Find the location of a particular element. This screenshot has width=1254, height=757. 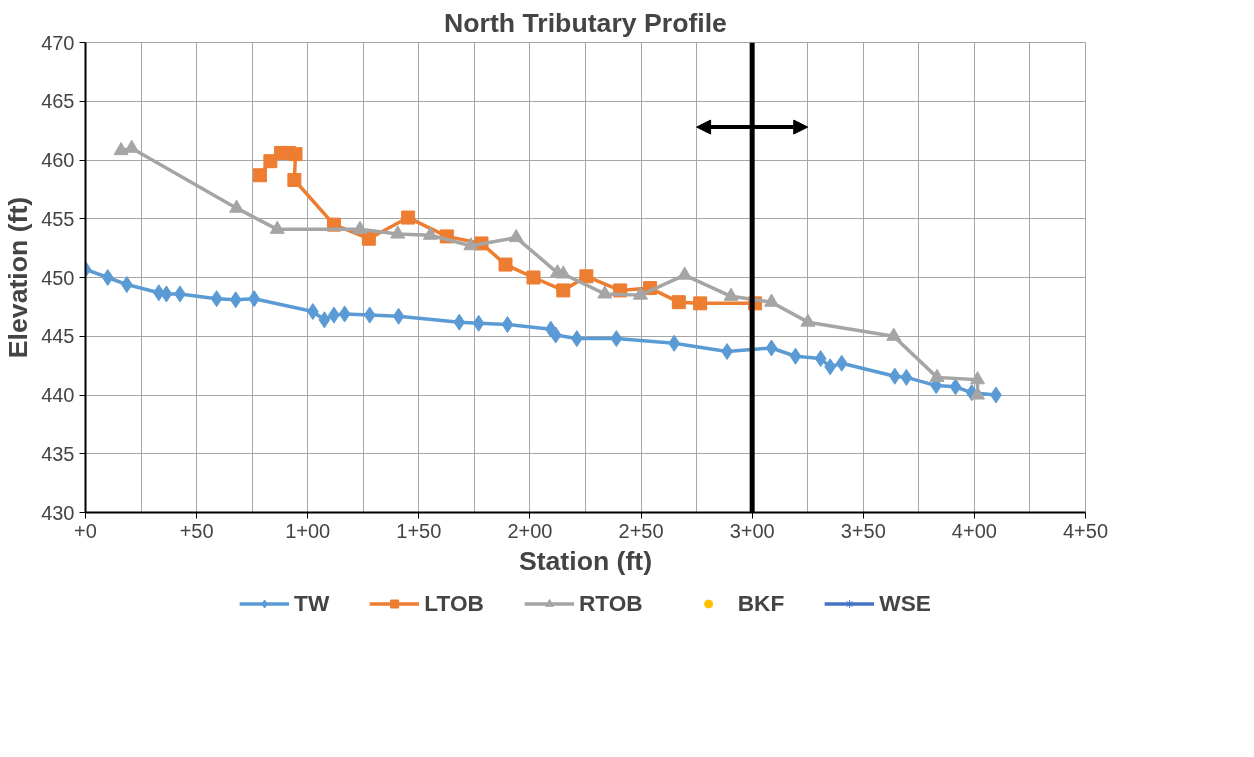

x-axis-title: Station (ft) is located at coordinates (585, 560).